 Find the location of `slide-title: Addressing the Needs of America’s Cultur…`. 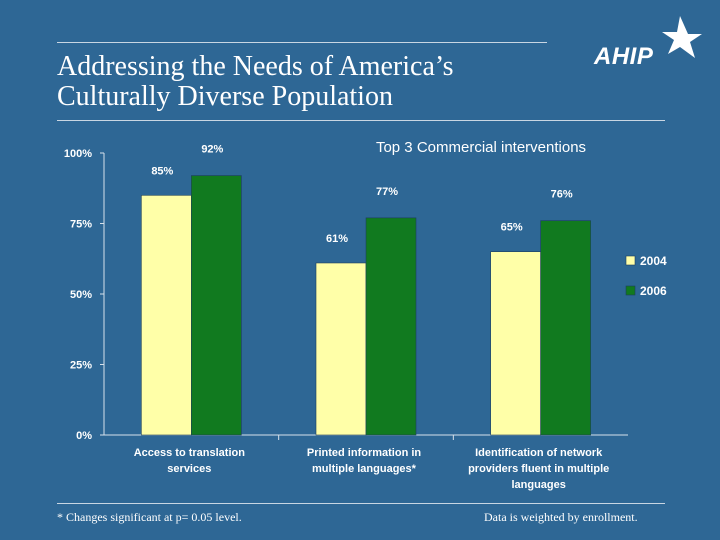

slide-title: Addressing the Needs of America’s Cultur… is located at coordinates (255, 81).